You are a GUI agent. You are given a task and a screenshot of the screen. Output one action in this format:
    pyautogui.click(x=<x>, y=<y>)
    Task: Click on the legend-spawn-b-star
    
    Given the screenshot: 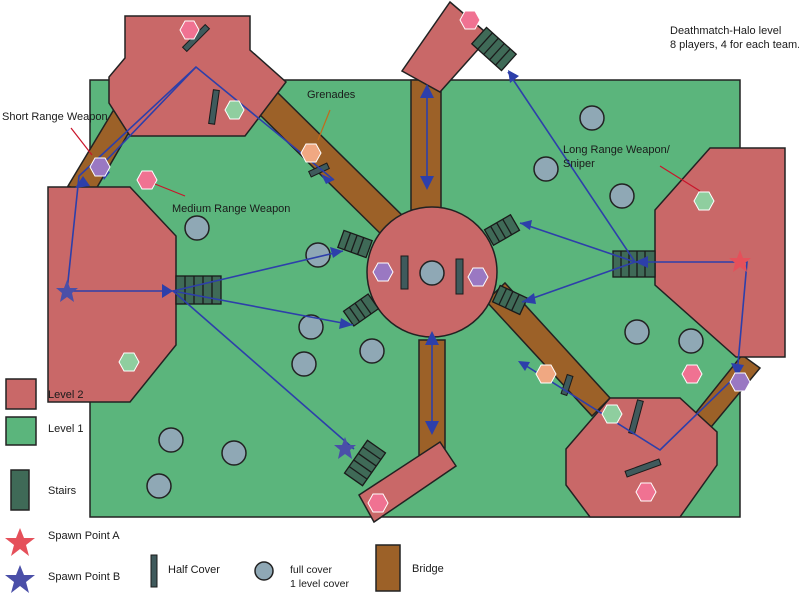 What is the action you would take?
    pyautogui.click(x=20, y=579)
    